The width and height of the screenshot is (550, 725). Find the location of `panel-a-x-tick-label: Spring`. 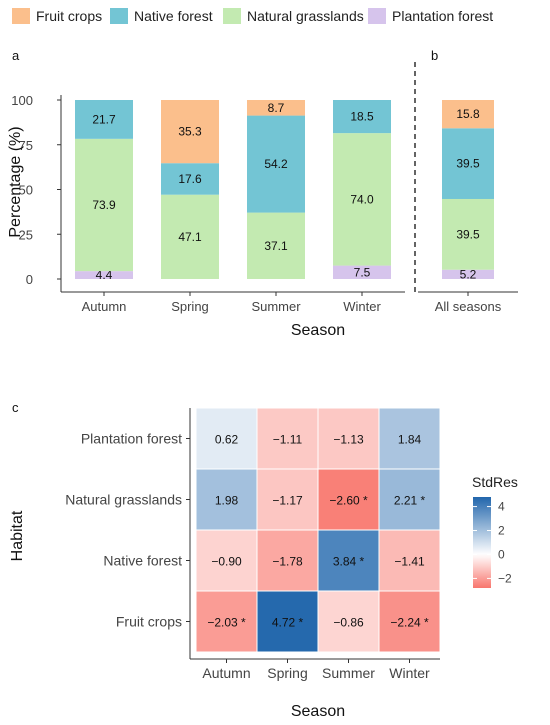

panel-a-x-tick-label: Spring is located at coordinates (190, 306).